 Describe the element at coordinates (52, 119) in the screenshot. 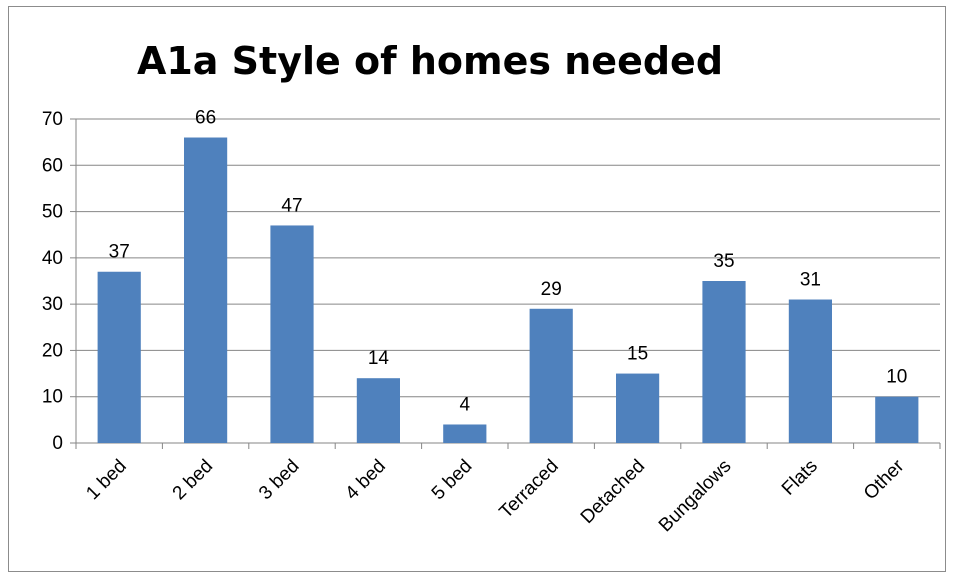

I see `y-tick-label: 70` at that location.